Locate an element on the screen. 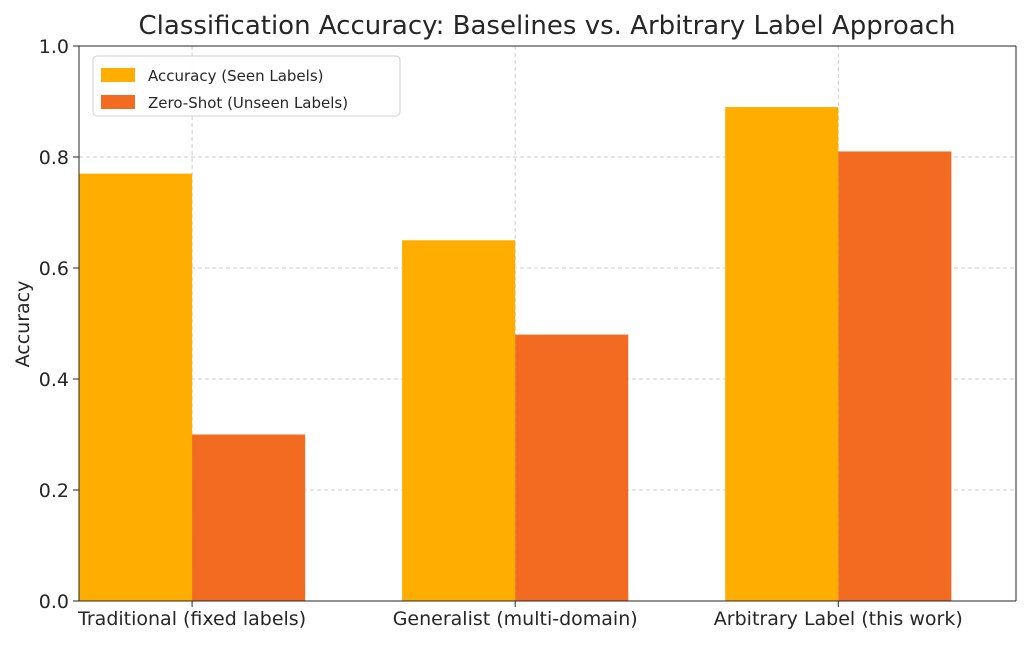 The height and width of the screenshot is (647, 1024). legend-box is located at coordinates (246, 86).